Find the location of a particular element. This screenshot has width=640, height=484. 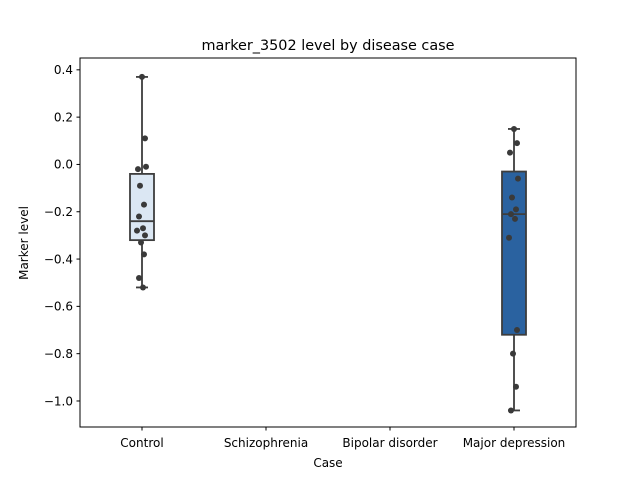

y-tick-label: 0.4 is located at coordinates (63, 70).